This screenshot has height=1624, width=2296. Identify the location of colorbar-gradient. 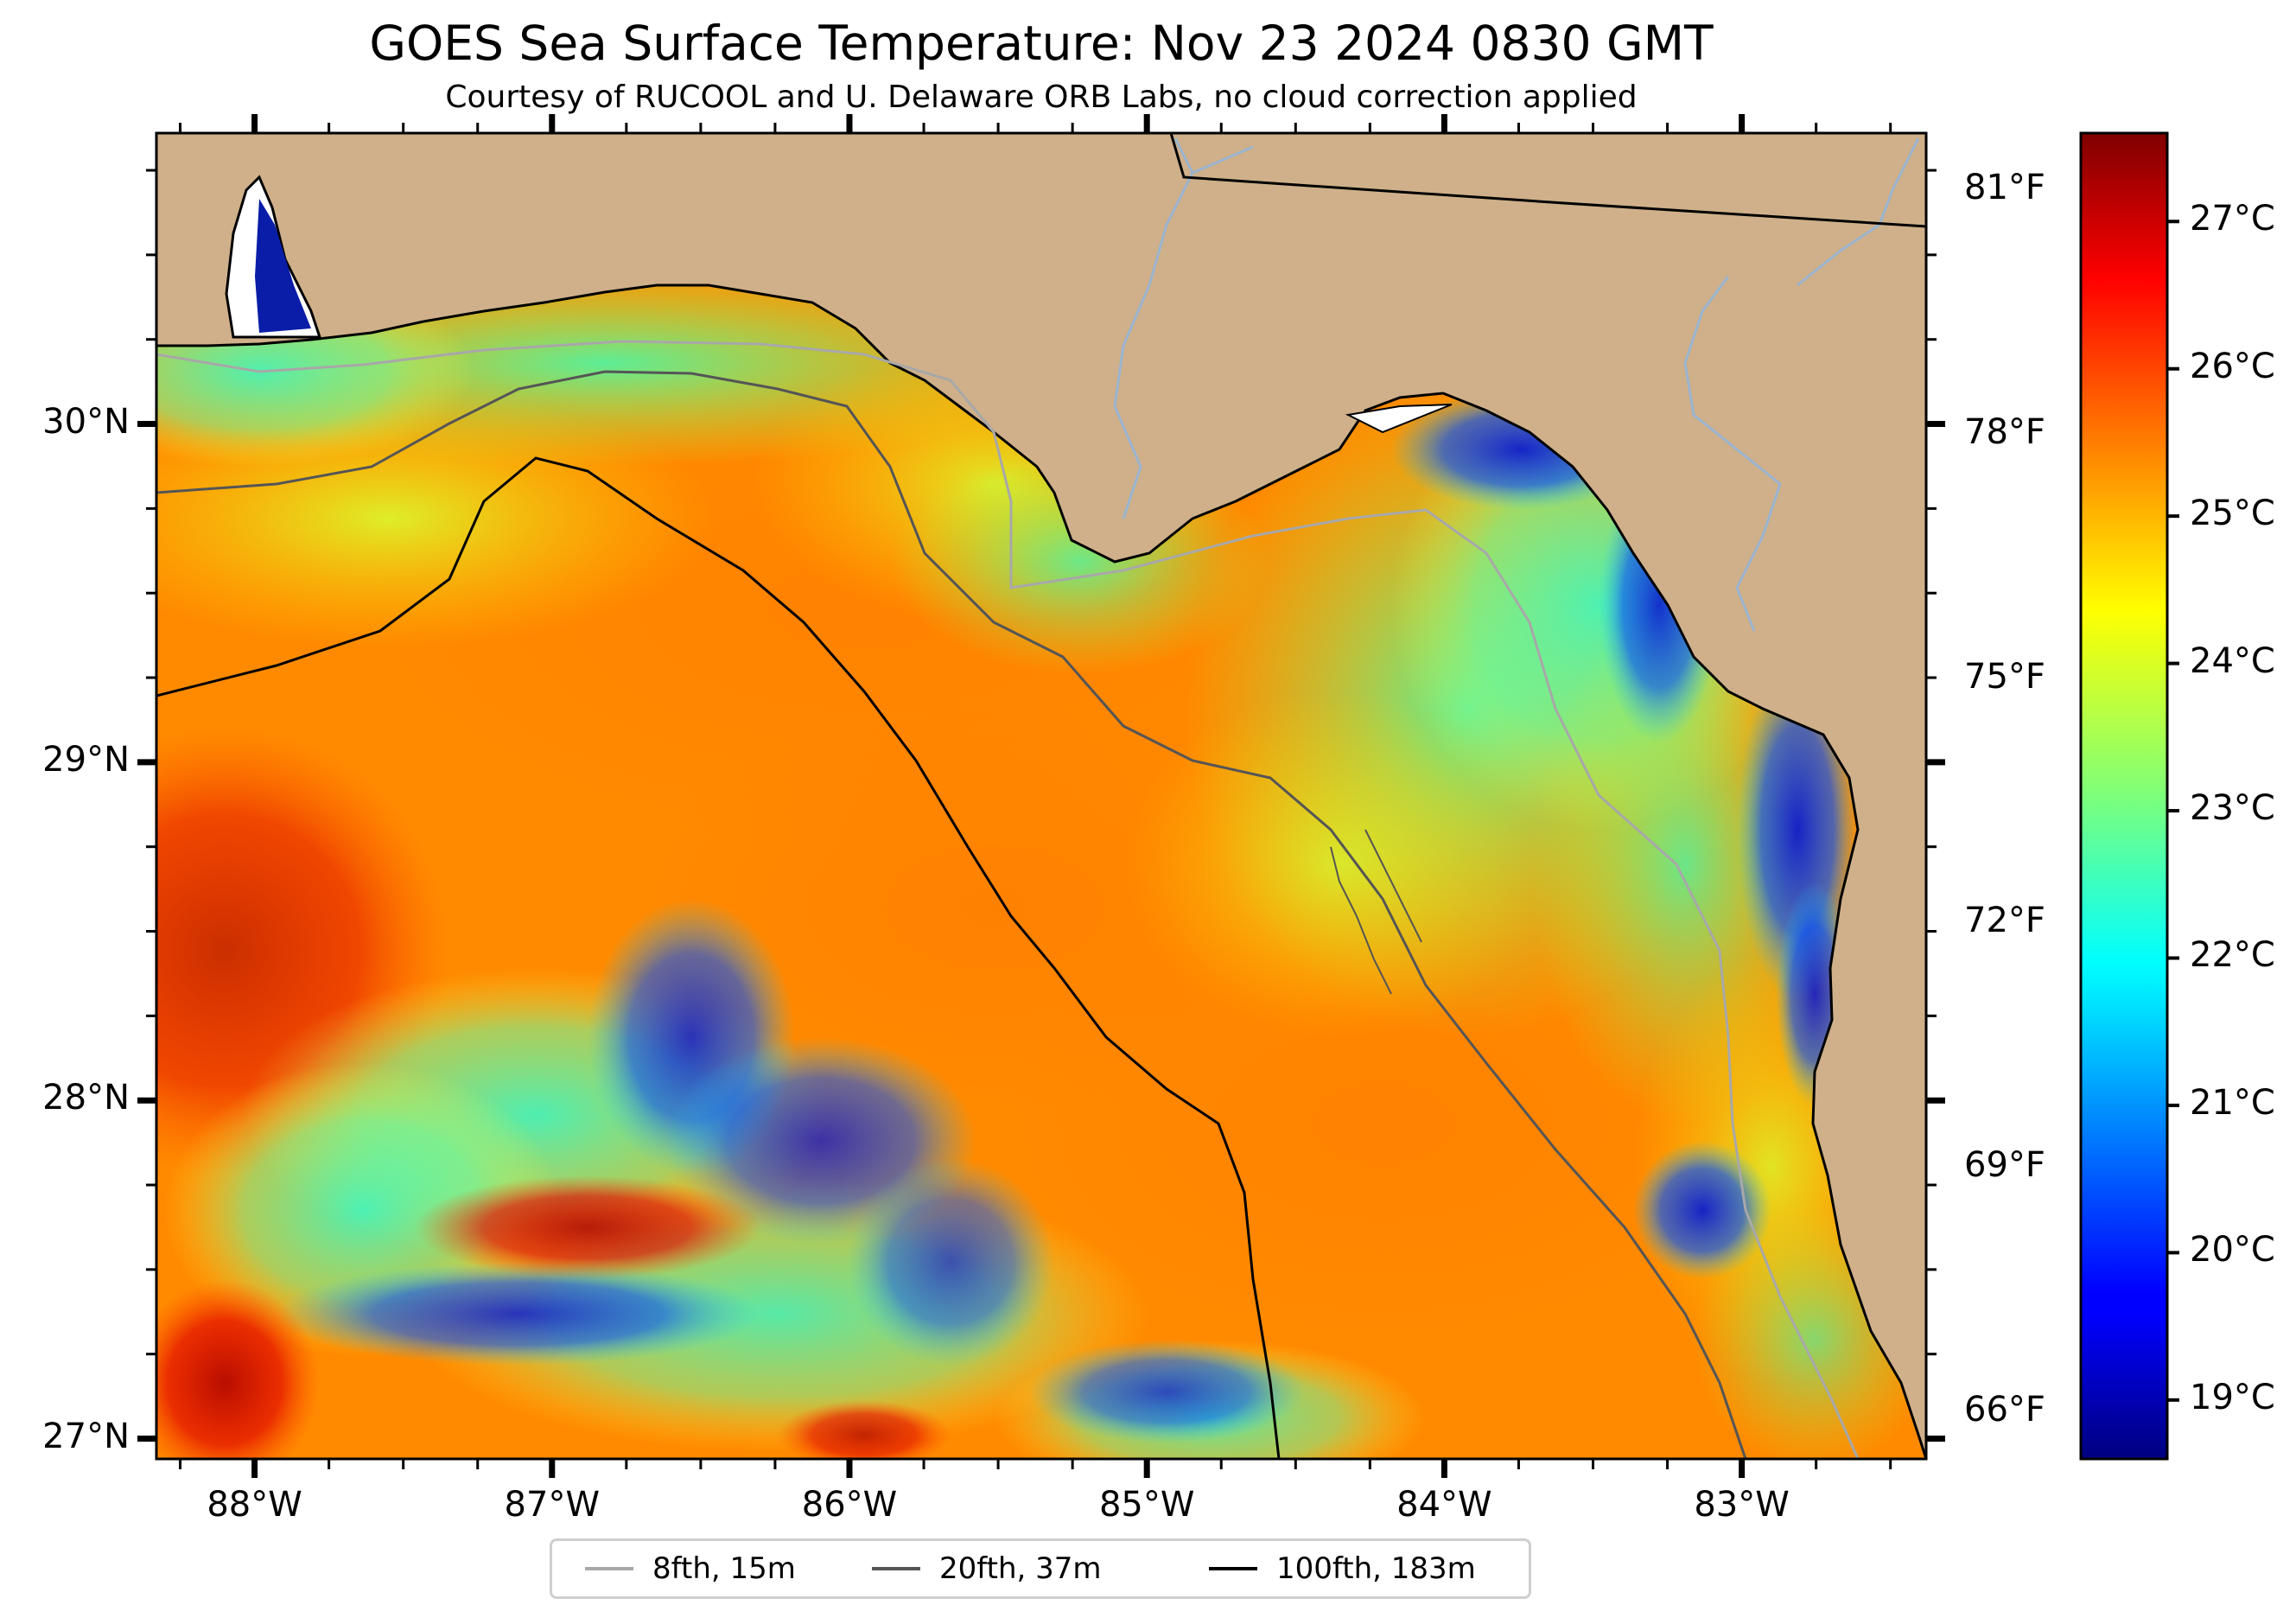
(2124, 796).